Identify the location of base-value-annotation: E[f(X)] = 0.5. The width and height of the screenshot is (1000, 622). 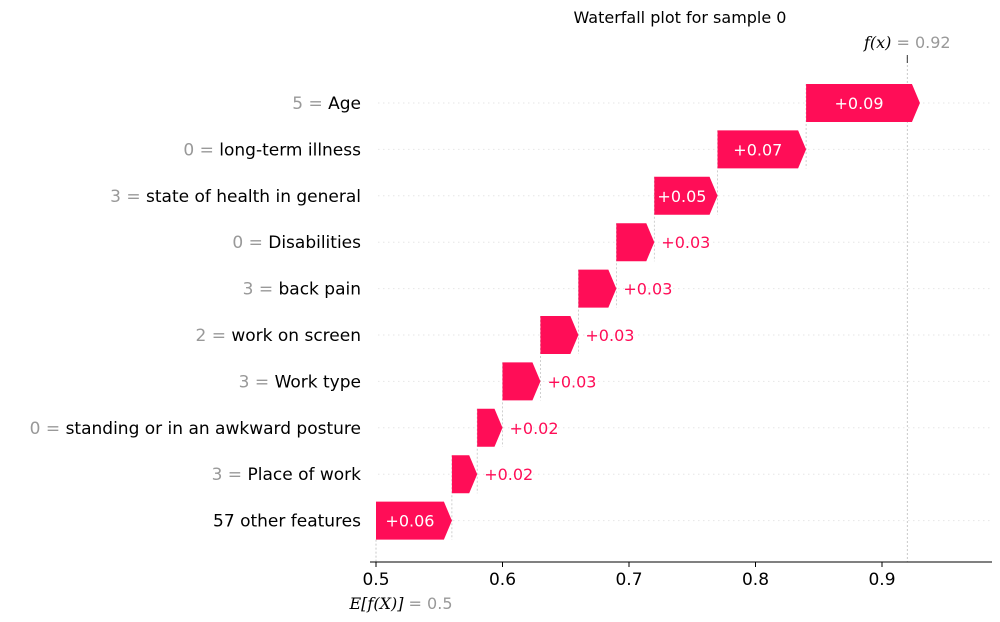
(401, 603).